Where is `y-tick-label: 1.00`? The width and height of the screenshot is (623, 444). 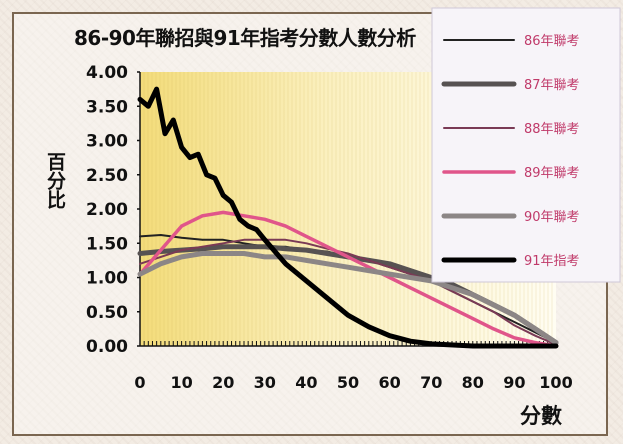 y-tick-label: 1.00 is located at coordinates (107, 279).